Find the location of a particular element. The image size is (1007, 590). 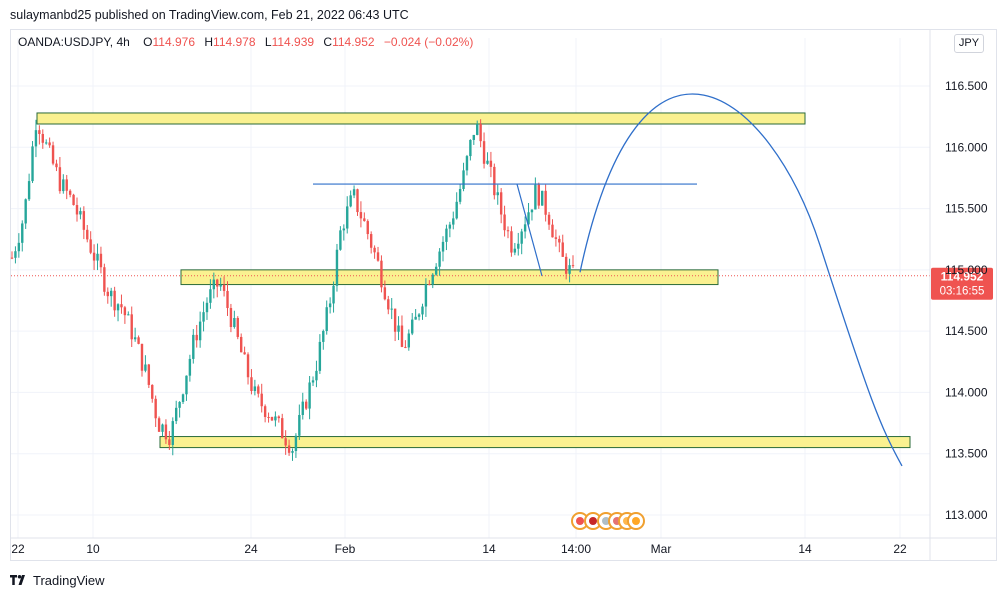

price-badge-value: 114.952 is located at coordinates (962, 277).